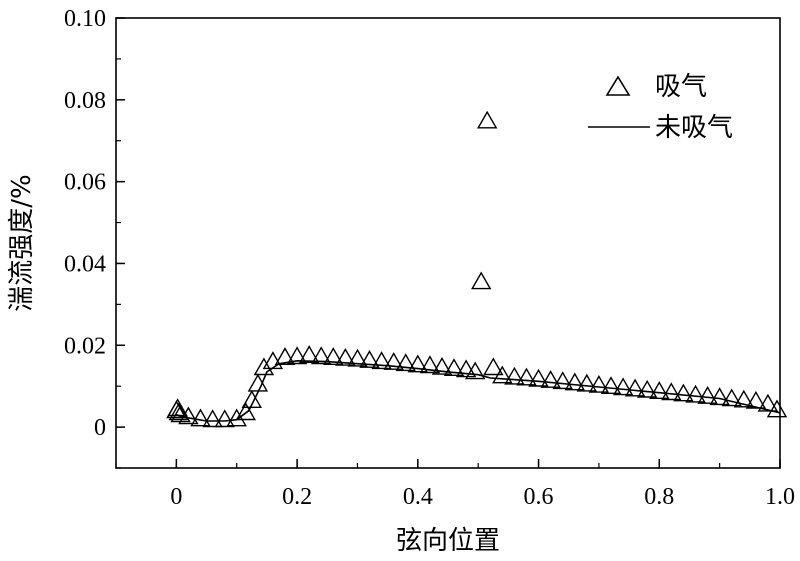 This screenshot has height=561, width=800. I want to click on x-axis-ticks: 0 0.2 0.4 0.6 0.8 1.0, so click(455, 484).